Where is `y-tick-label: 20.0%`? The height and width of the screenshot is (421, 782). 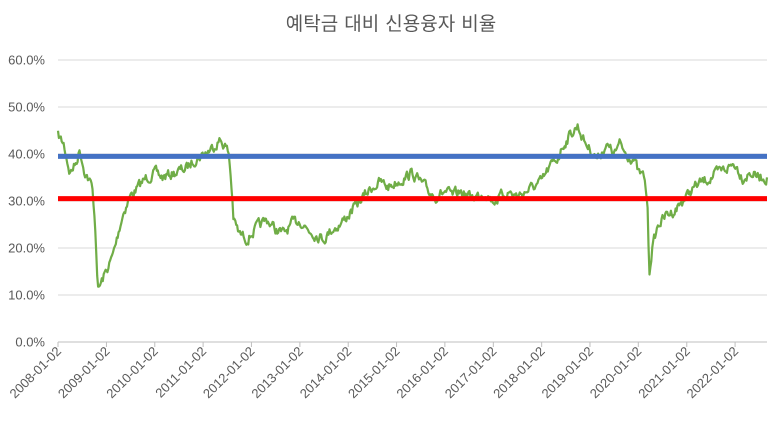
y-tick-label: 20.0% is located at coordinates (26, 248).